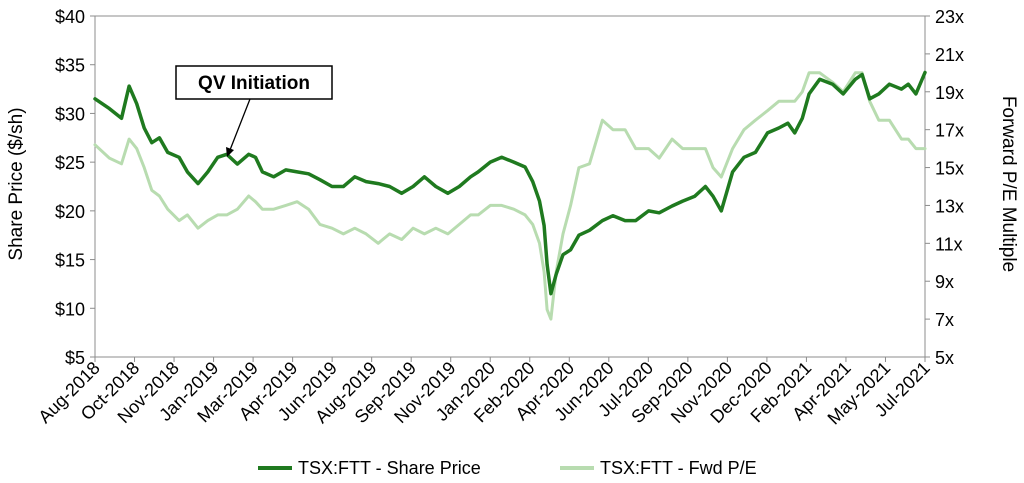 The image size is (1024, 483). I want to click on legend-label-share-price: TSX:FTT - Share Price, so click(389, 468).